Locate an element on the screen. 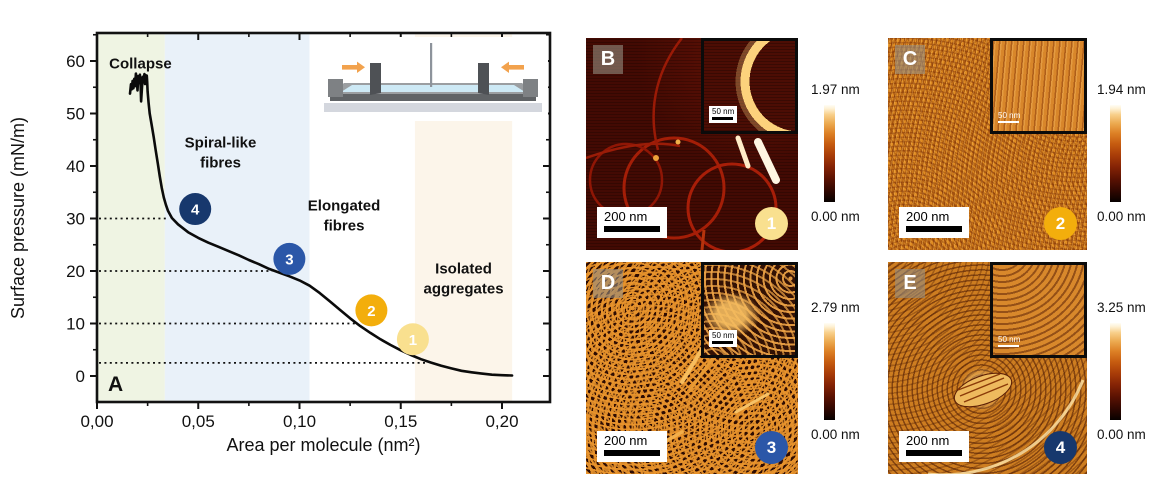 The height and width of the screenshot is (477, 1170). region-label: Collapse is located at coordinates (140, 63).